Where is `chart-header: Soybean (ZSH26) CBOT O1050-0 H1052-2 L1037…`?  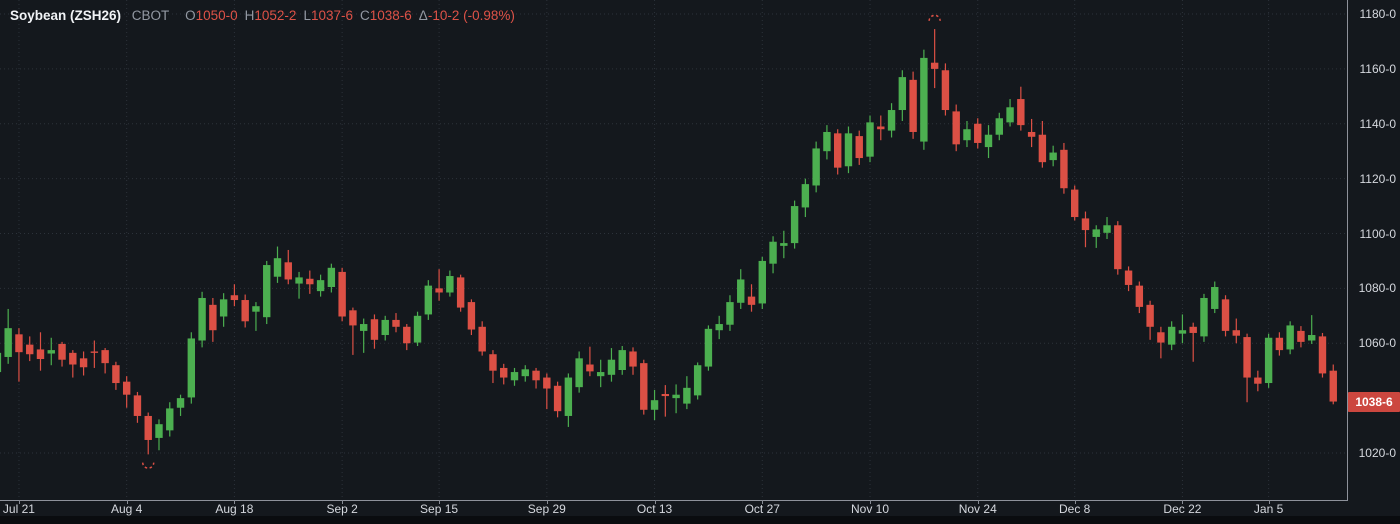 chart-header: Soybean (ZSH26) CBOT O1050-0 H1052-2 L1037… is located at coordinates (266, 16).